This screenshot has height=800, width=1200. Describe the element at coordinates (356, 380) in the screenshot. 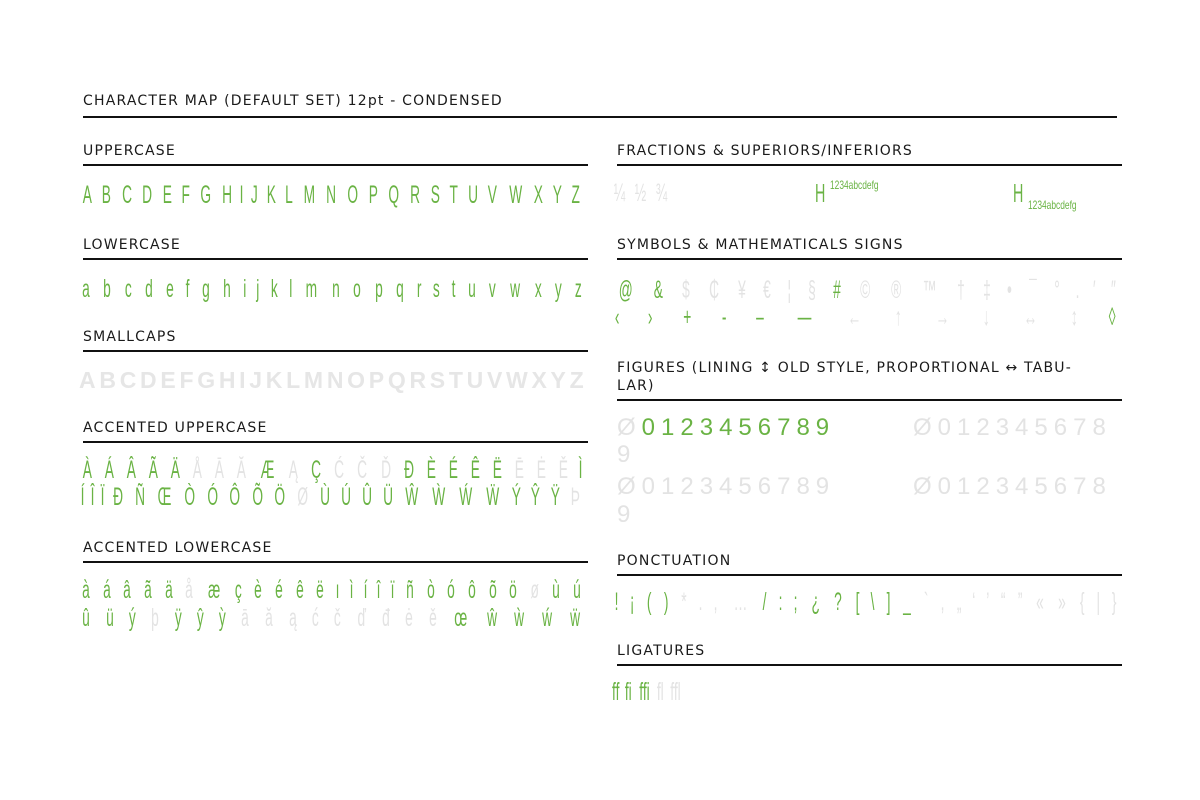

I see `glyph: O` at that location.